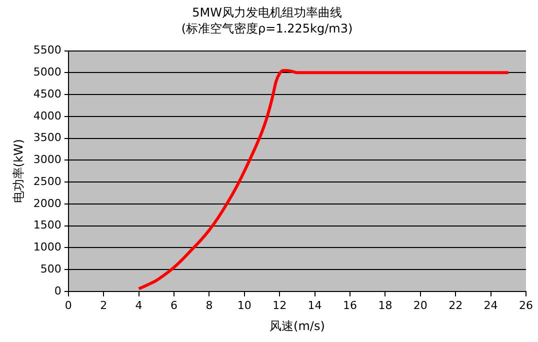 This screenshot has height=342, width=538. I want to click on chart-title: 5MW风力发电机组功率曲线, so click(267, 12).